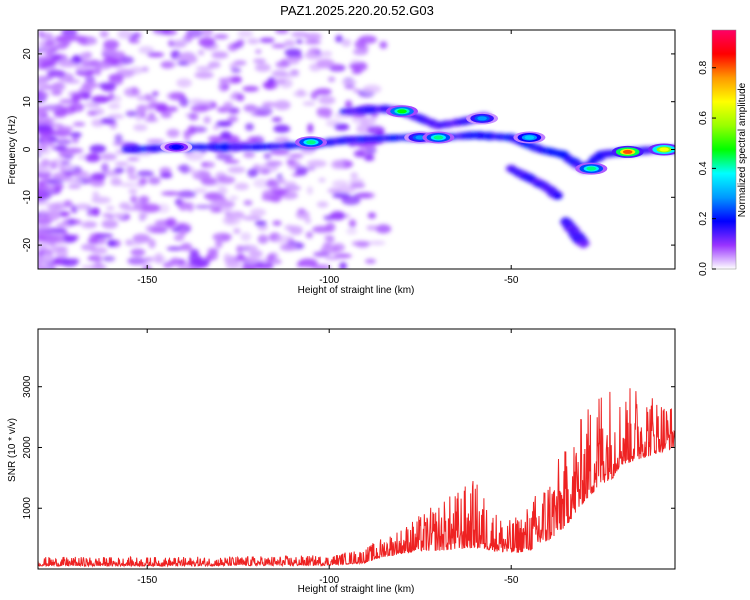  I want to click on y-tick-label: 0, so click(27, 149).